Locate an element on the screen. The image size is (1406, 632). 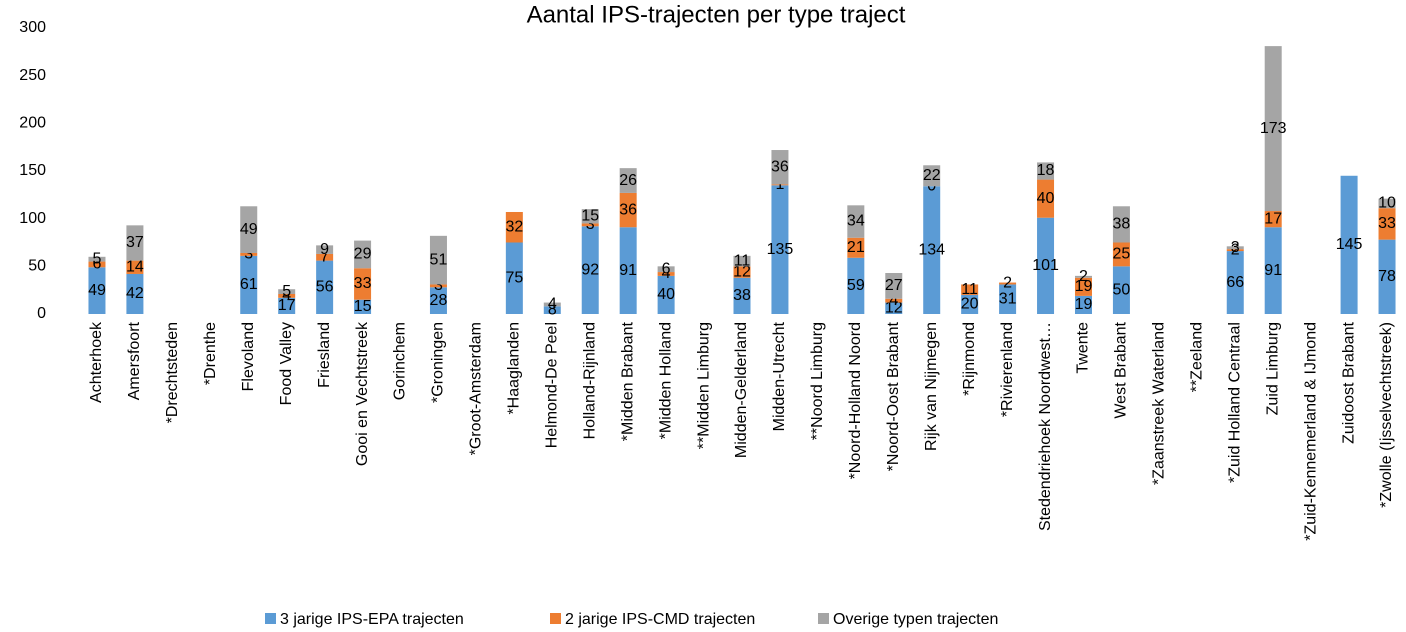
data-label: 22 is located at coordinates (932, 175).